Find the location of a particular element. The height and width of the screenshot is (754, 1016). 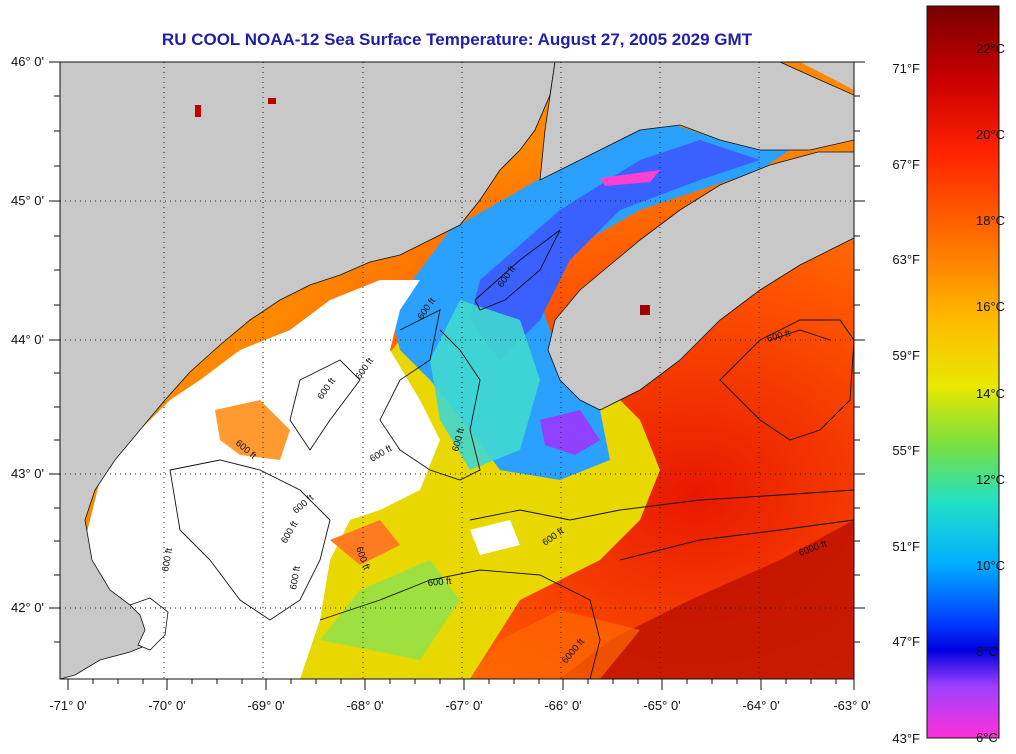

ocean-colder-core is located at coordinates (615, 250).